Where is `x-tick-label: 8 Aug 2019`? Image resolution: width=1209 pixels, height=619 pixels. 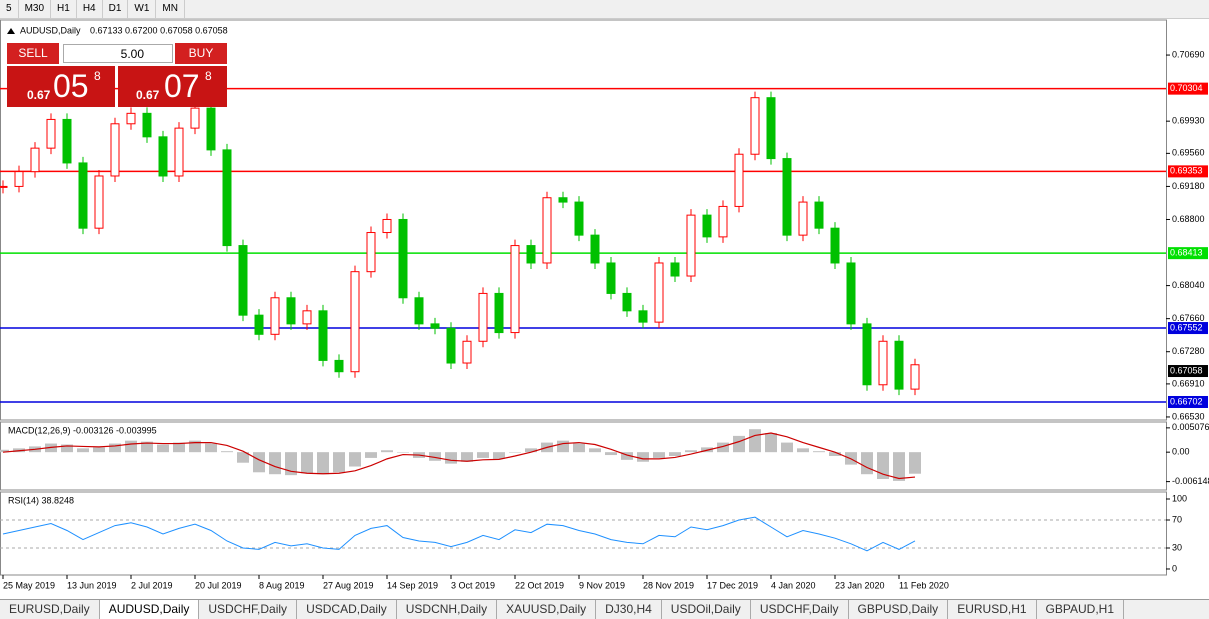 x-tick-label: 8 Aug 2019 is located at coordinates (282, 585).